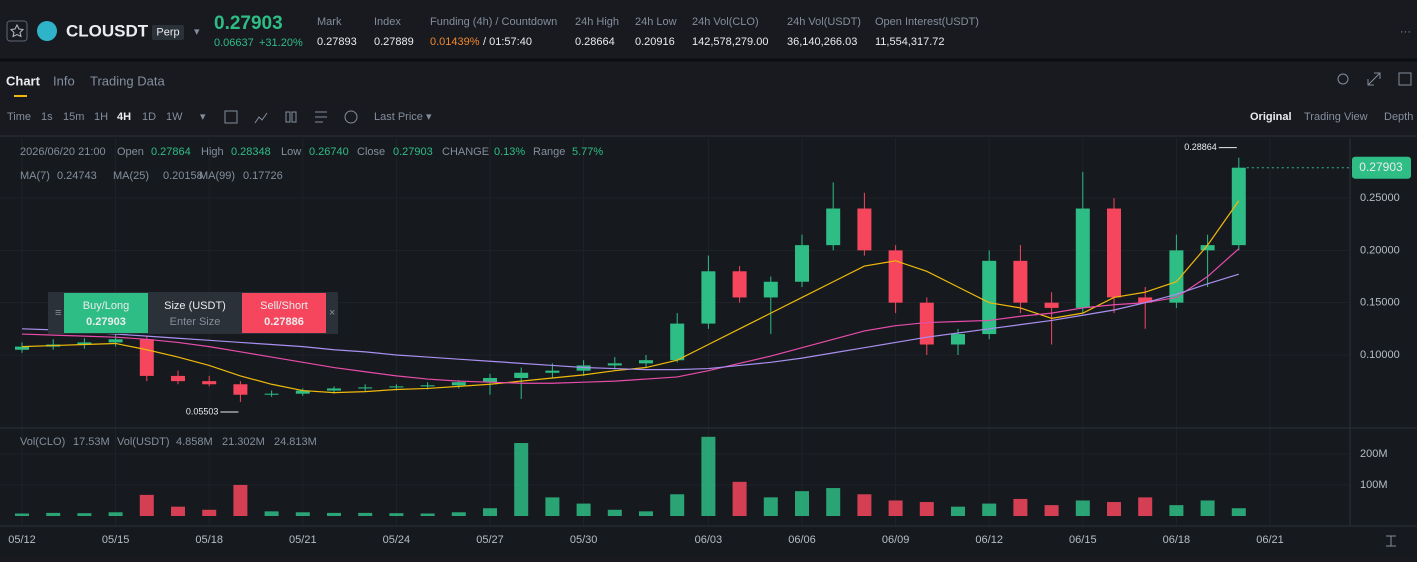  Describe the element at coordinates (1374, 454) in the screenshot. I see `y-tick-label: 200M` at that location.